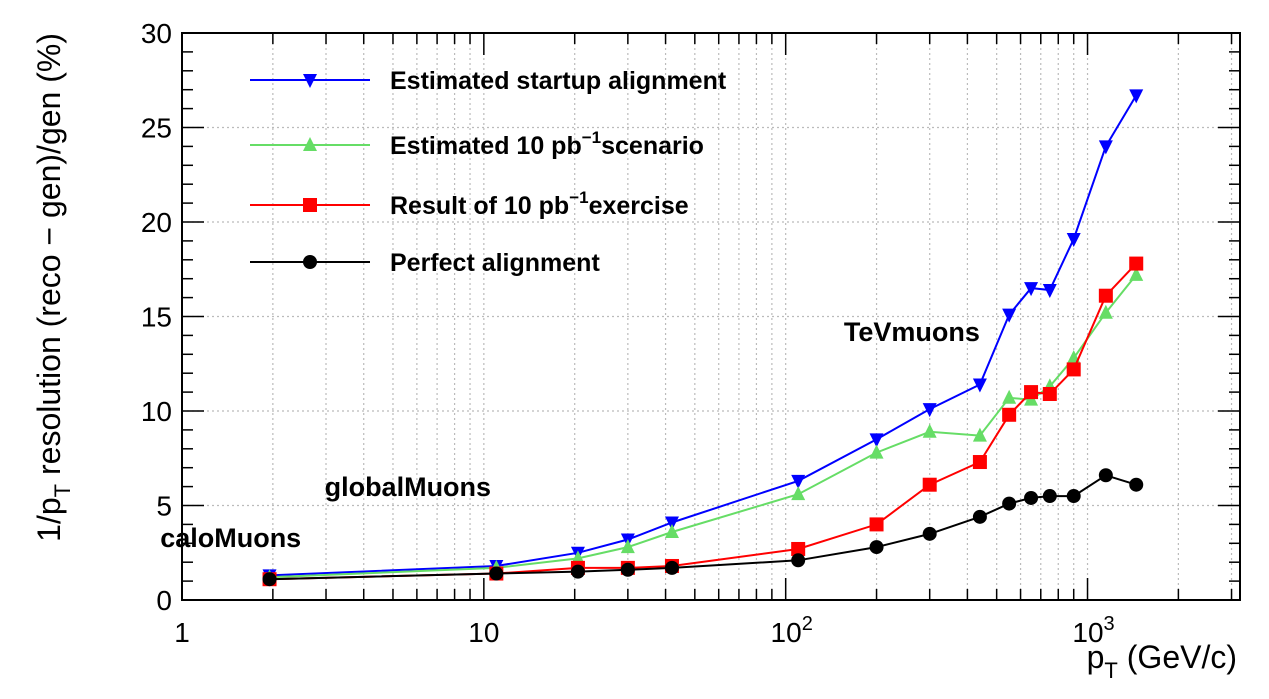  Describe the element at coordinates (164, 600) in the screenshot. I see `y-tick-label: 0` at that location.